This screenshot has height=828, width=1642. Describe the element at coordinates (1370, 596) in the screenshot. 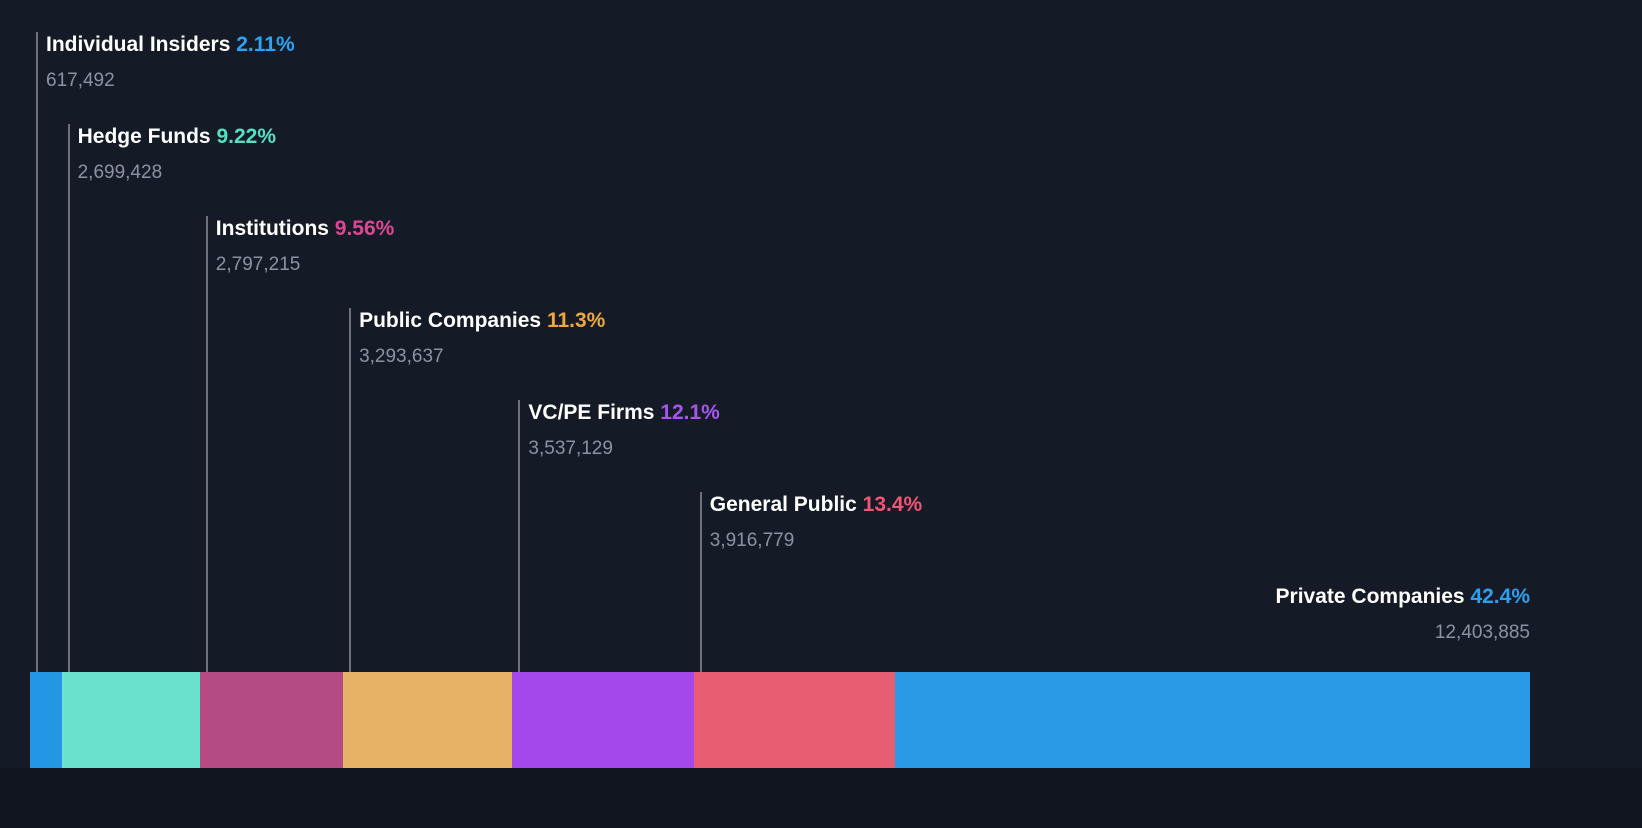

I see `category-label: Private Companies` at that location.